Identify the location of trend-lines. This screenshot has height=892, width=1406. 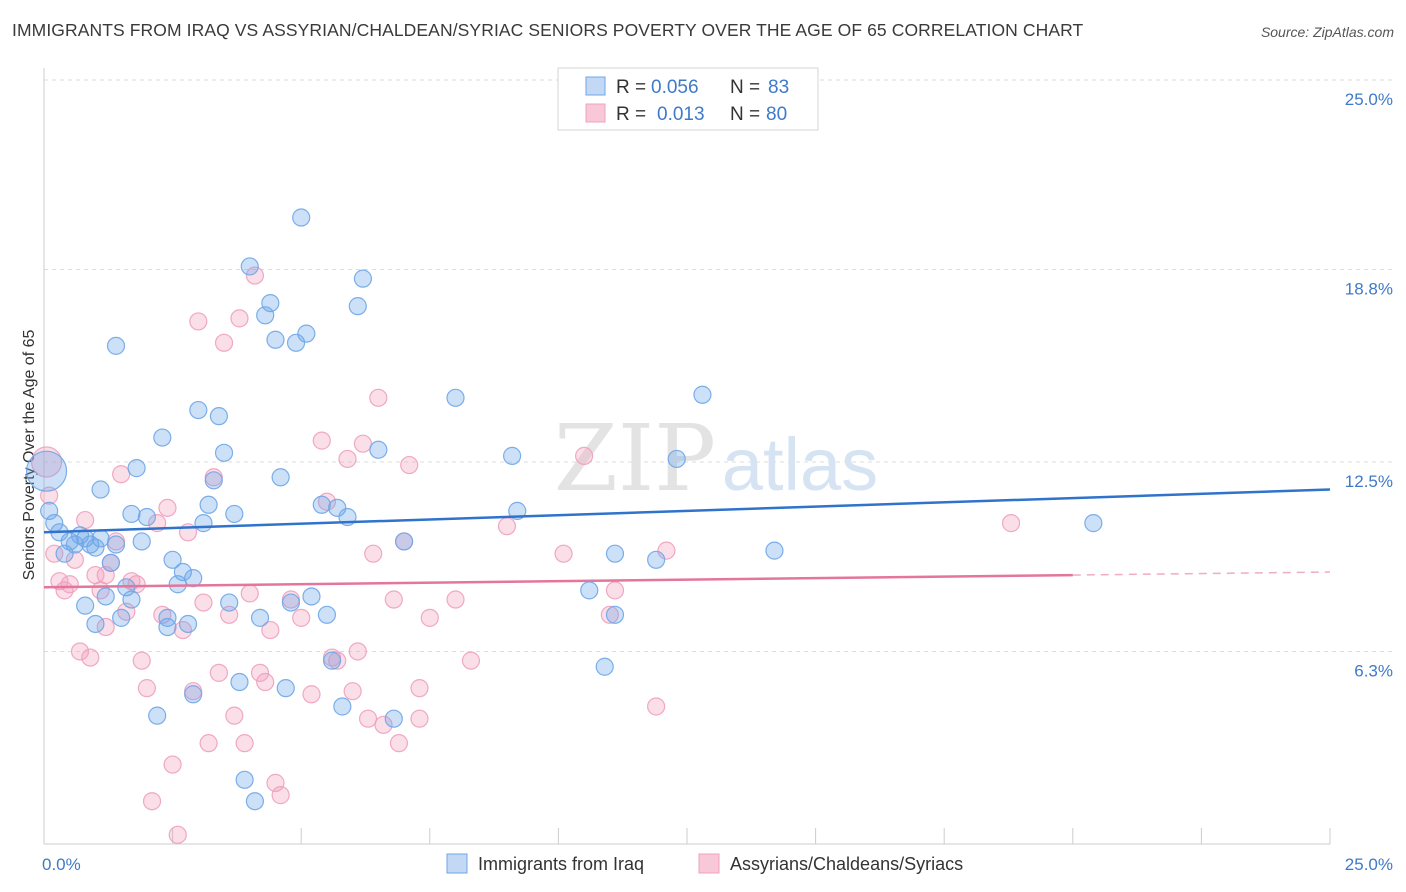
(687, 538).